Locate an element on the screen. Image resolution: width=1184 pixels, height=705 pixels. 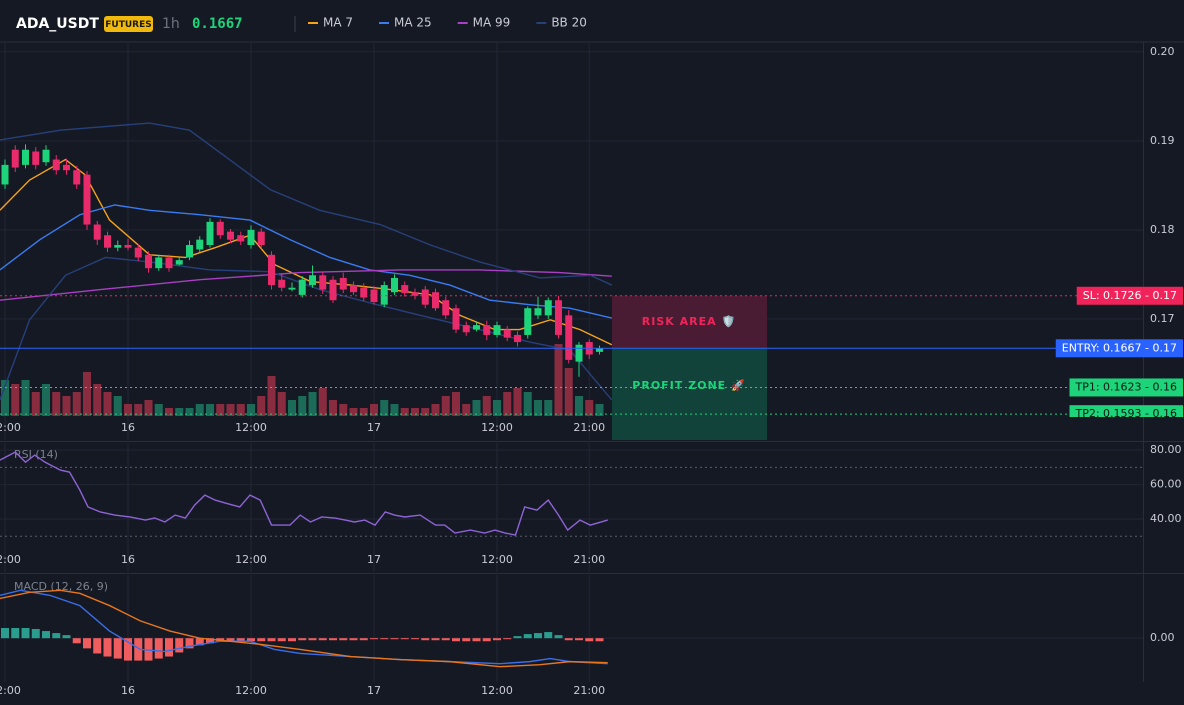
y-tick-label: 0.18 is located at coordinates (1162, 229).